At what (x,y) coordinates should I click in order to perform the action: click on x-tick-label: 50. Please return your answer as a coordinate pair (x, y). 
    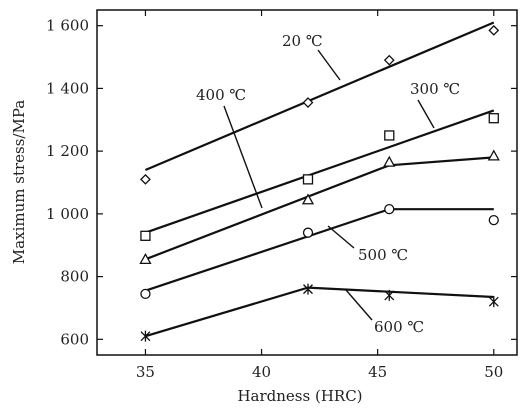
    Looking at the image, I should click on (493, 372).